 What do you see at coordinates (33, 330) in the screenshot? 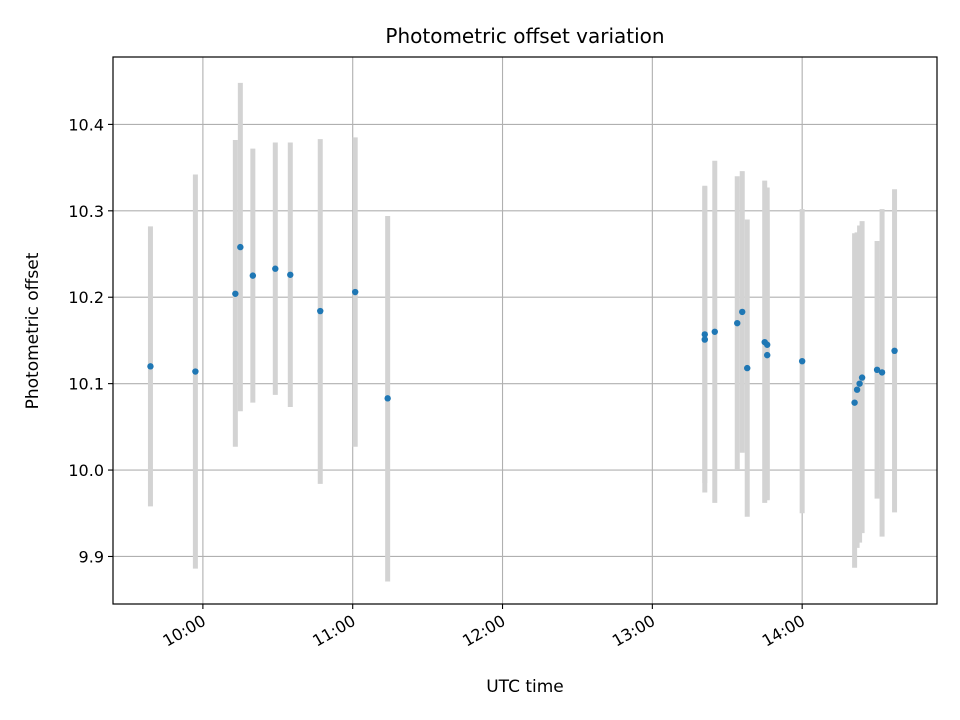
I see `y-axis-title: Photometric offset` at bounding box center [33, 330].